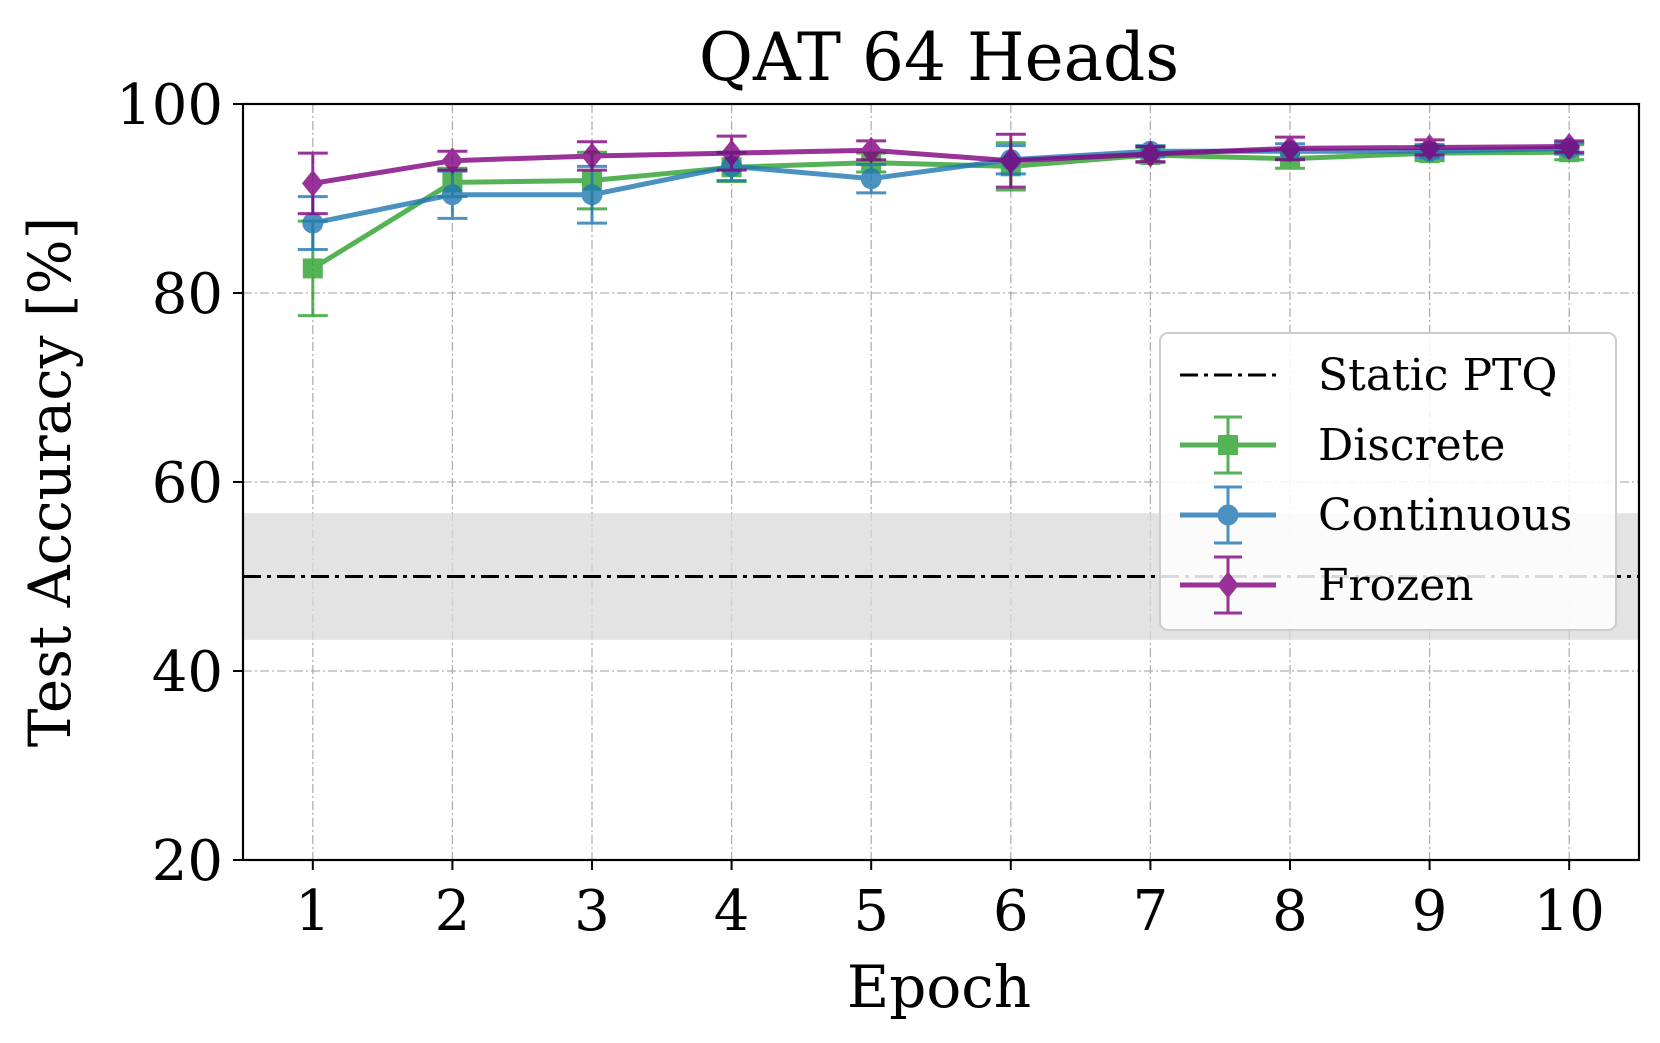  I want to click on legend-swatch-frozen, so click(1228, 585).